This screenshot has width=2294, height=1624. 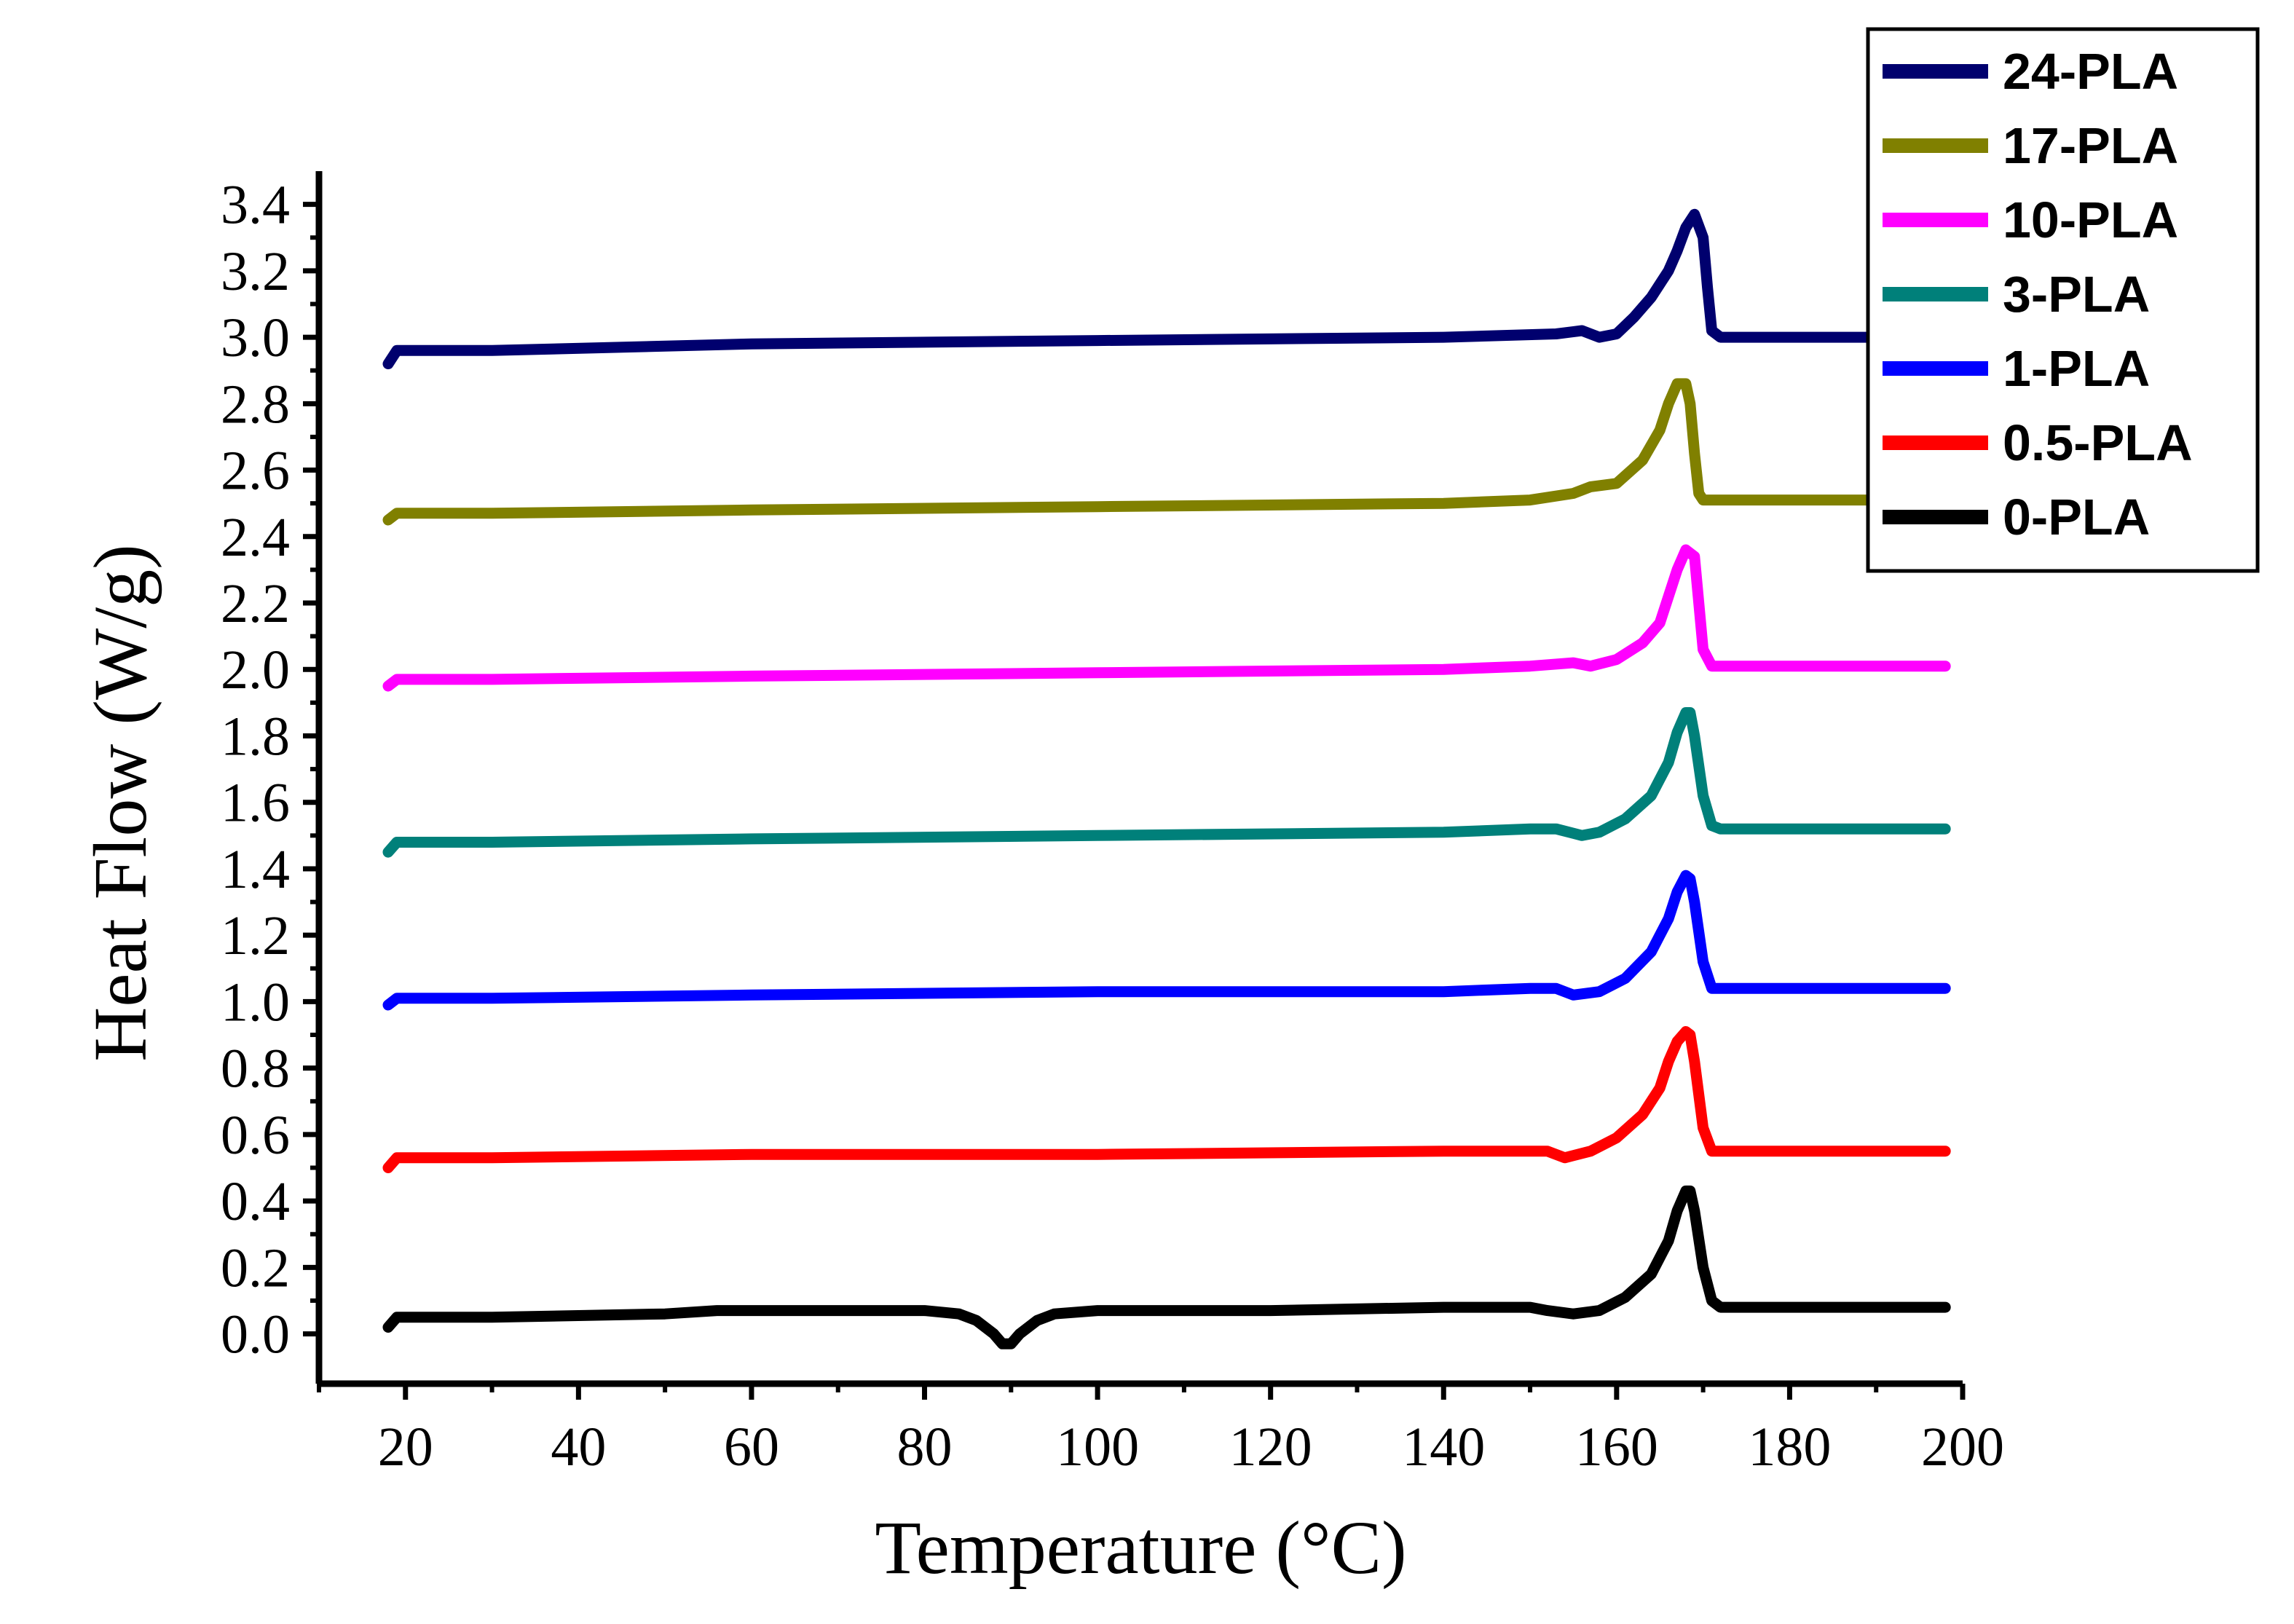 I want to click on series-line-0-PLA, so click(x=1166, y=1267).